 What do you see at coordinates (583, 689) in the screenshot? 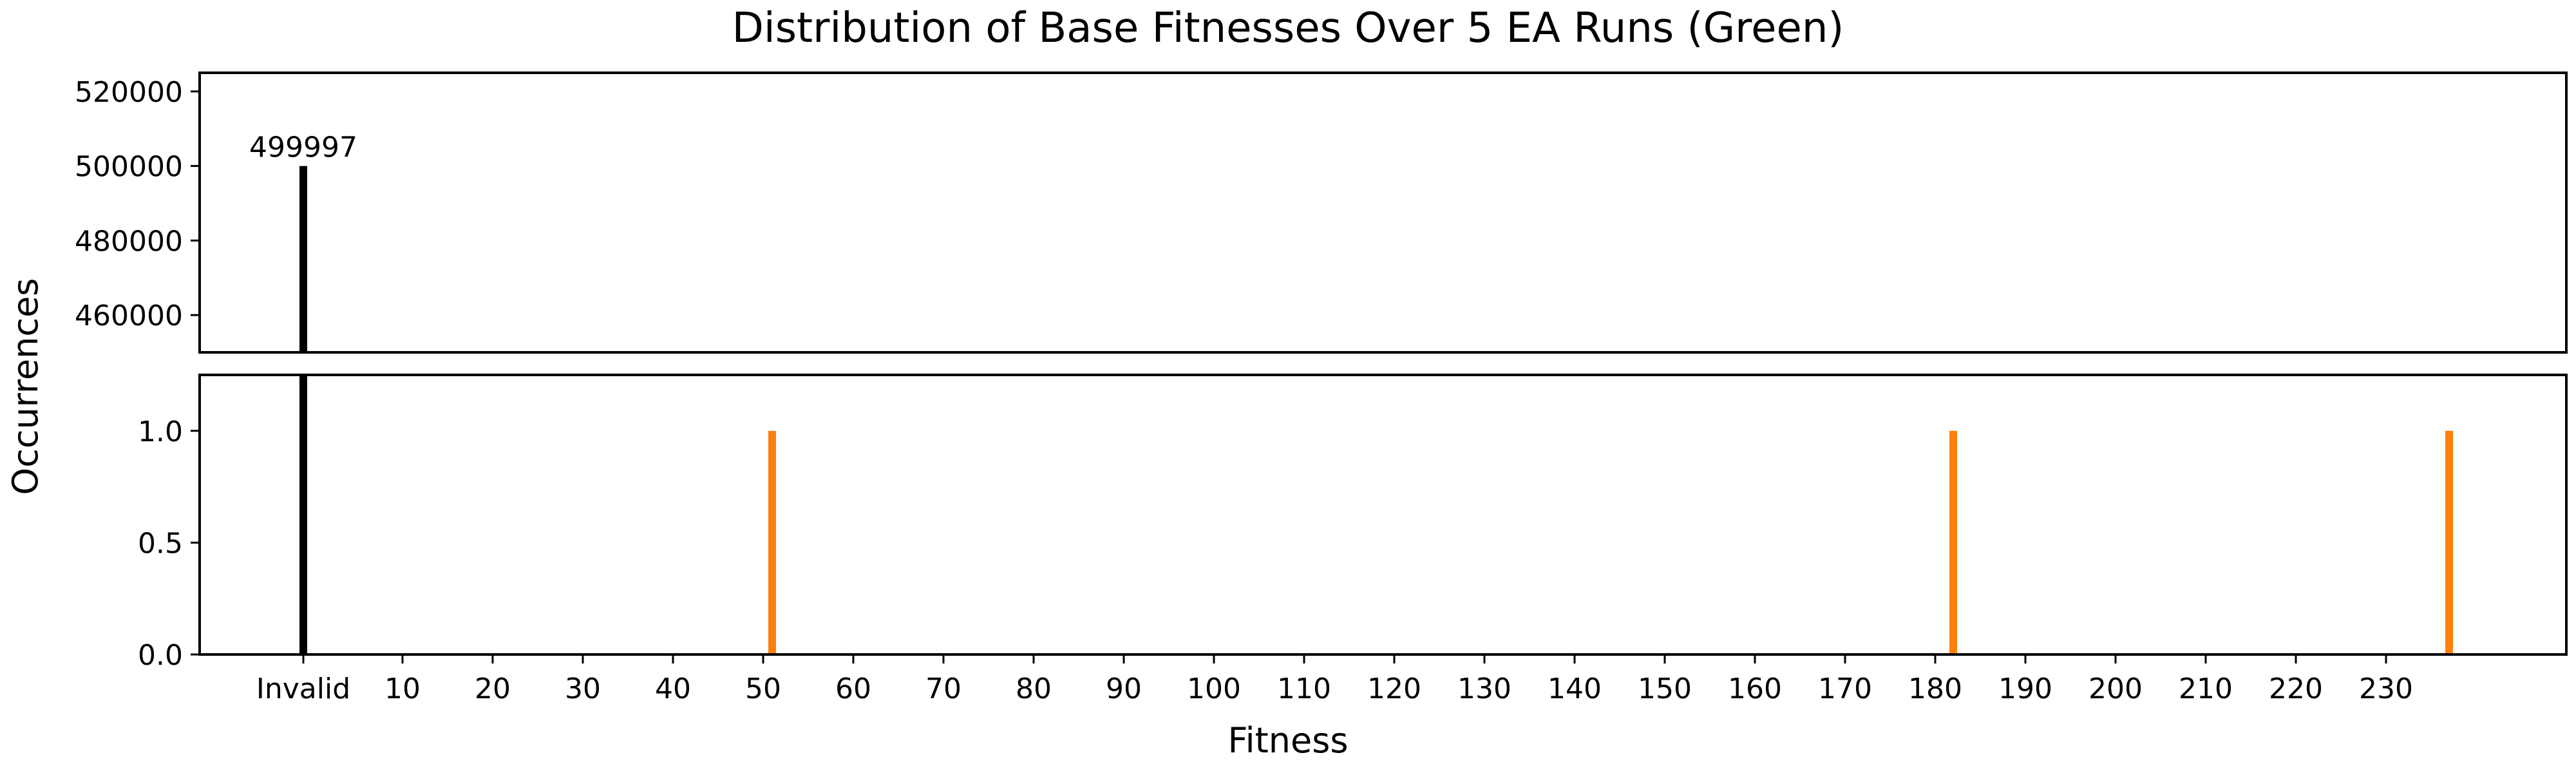
I see `x-tick-label: 30` at bounding box center [583, 689].